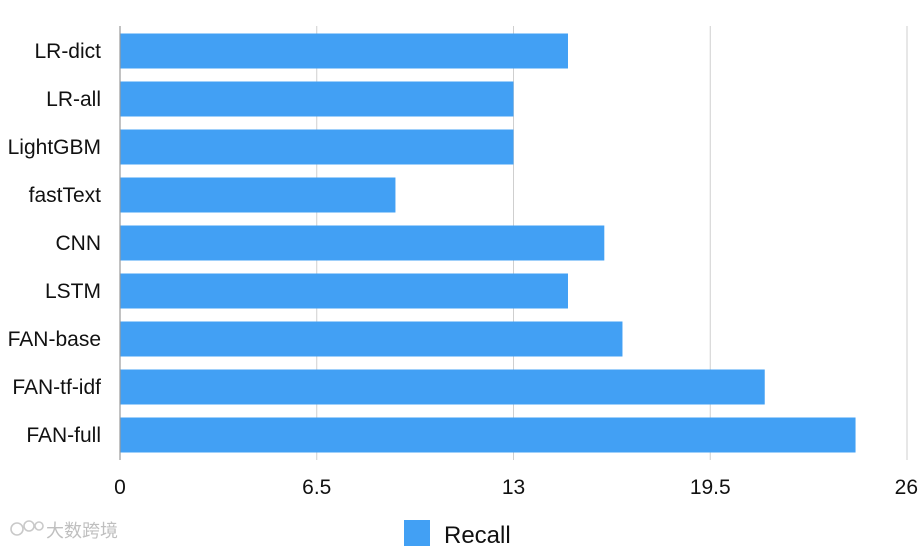  What do you see at coordinates (344, 51) in the screenshot?
I see `bar-lr-dict` at bounding box center [344, 51].